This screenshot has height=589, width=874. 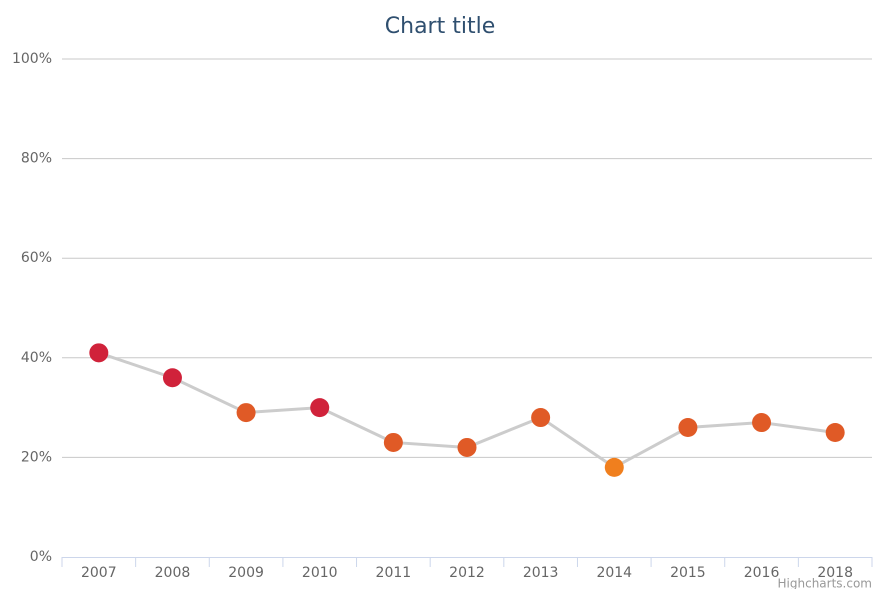 What do you see at coordinates (99, 573) in the screenshot?
I see `x-tick-label: 2007` at bounding box center [99, 573].